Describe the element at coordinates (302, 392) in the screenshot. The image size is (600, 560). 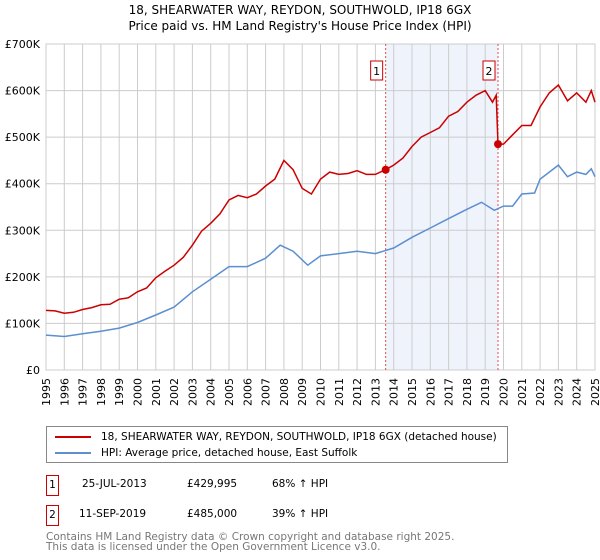
I see `x-tick-label: 2009` at that location.